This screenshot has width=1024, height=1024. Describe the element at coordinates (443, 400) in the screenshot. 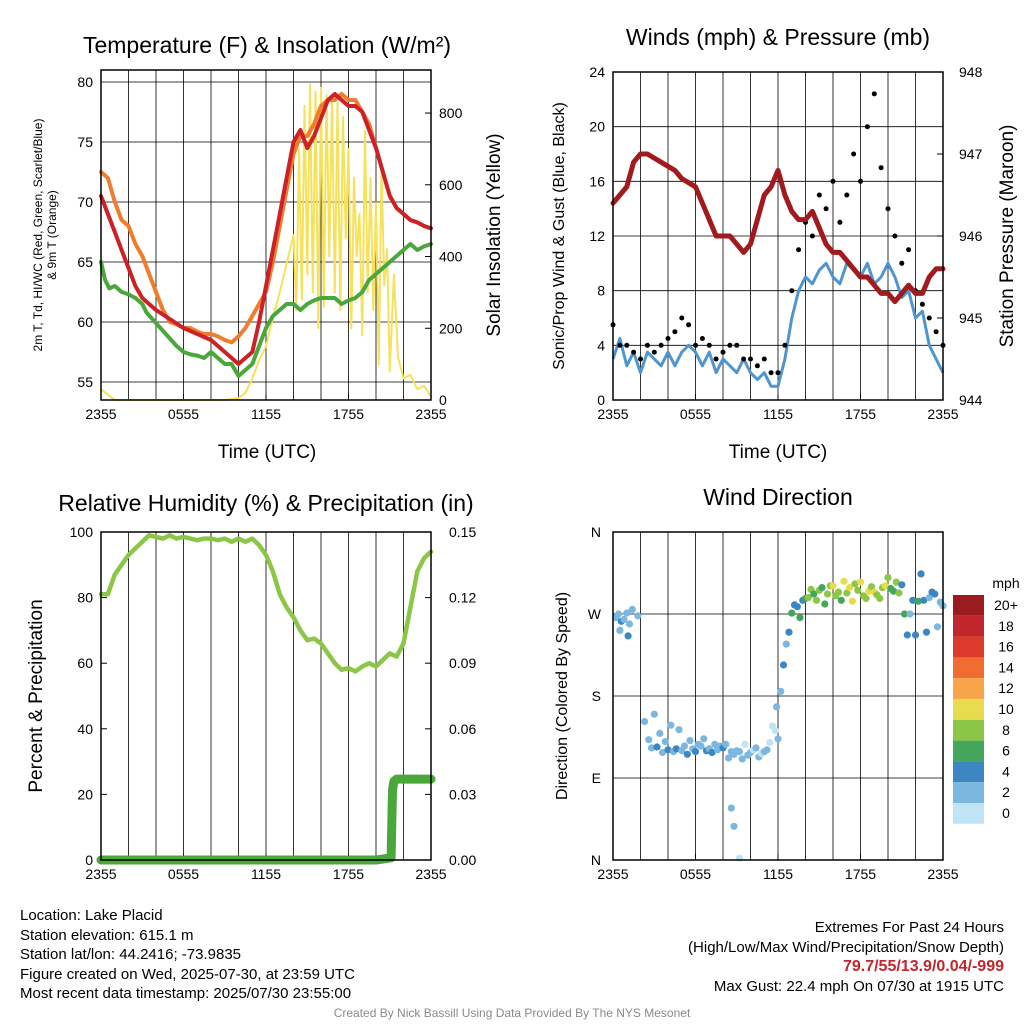

I see `y-right-tick-label: 0` at that location.